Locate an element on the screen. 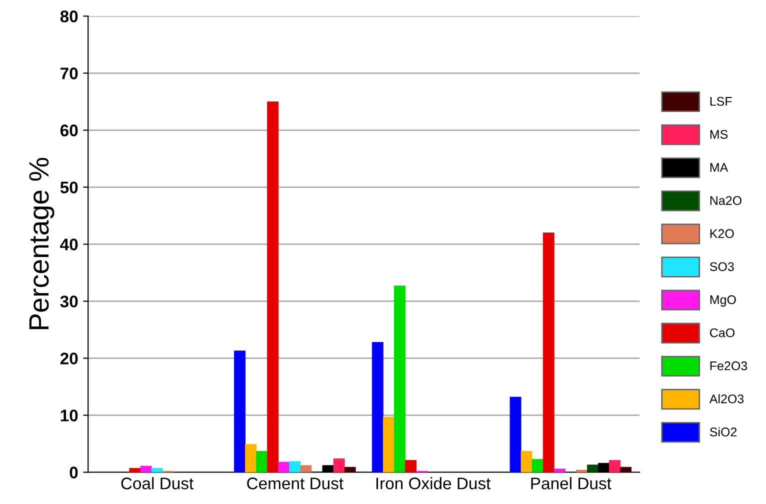 This screenshot has width=766, height=504. legend-label: MA is located at coordinates (719, 167).